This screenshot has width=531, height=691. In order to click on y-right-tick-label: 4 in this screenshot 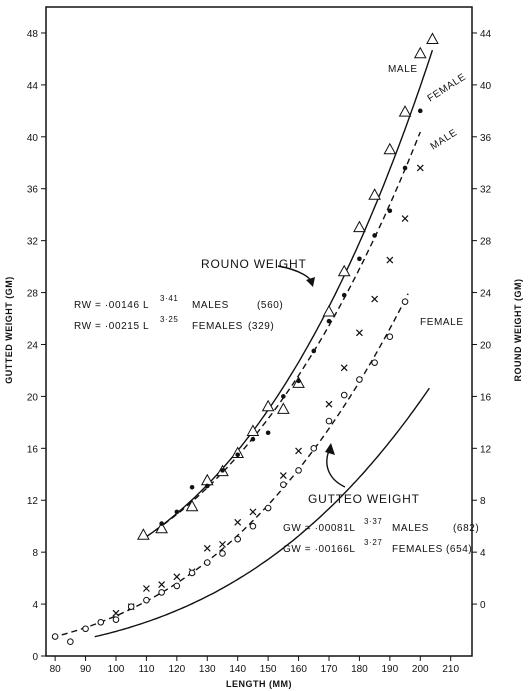, I will do `click(483, 553)`.